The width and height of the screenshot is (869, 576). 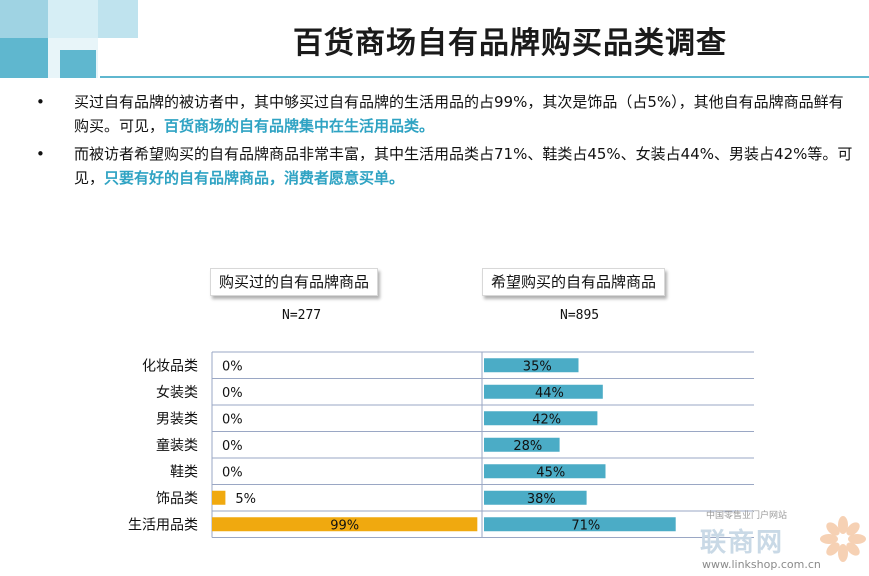 I want to click on category-label: 饰品类, so click(x=177, y=499).